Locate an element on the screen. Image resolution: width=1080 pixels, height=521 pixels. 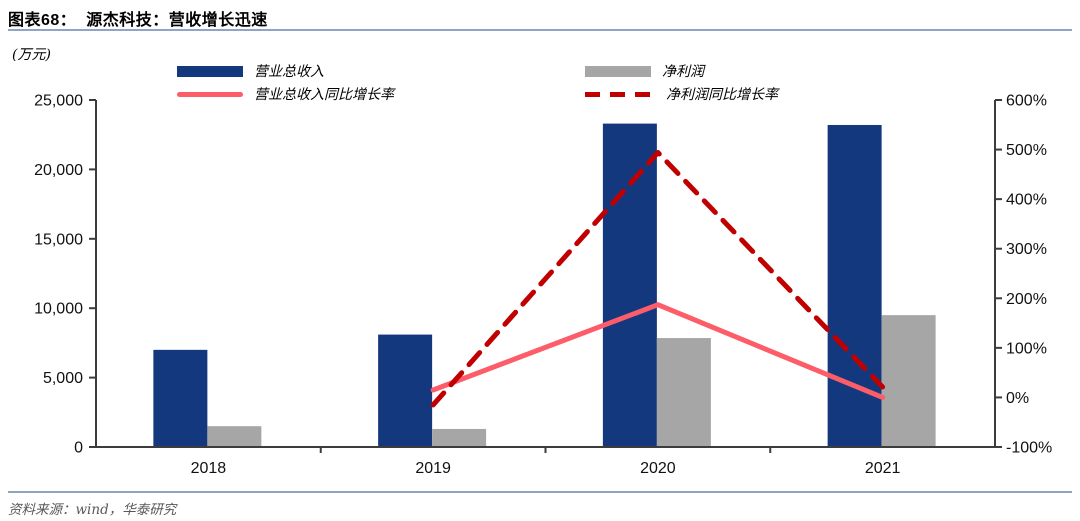
revenue-bar-swatch-icon is located at coordinates (210, 71).